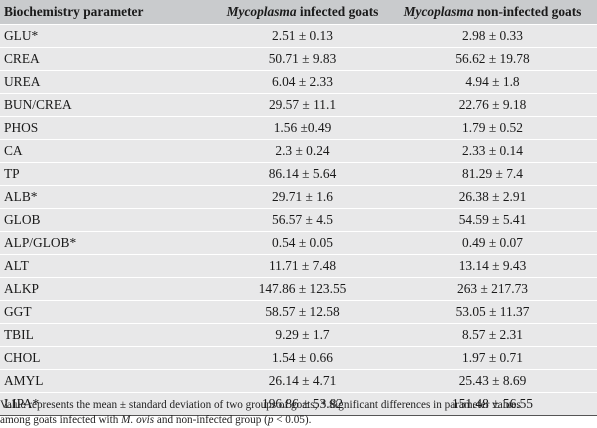 This screenshot has width=597, height=428. Describe the element at coordinates (108, 12) in the screenshot. I see `header-parameter: Biochemistry parameter` at that location.